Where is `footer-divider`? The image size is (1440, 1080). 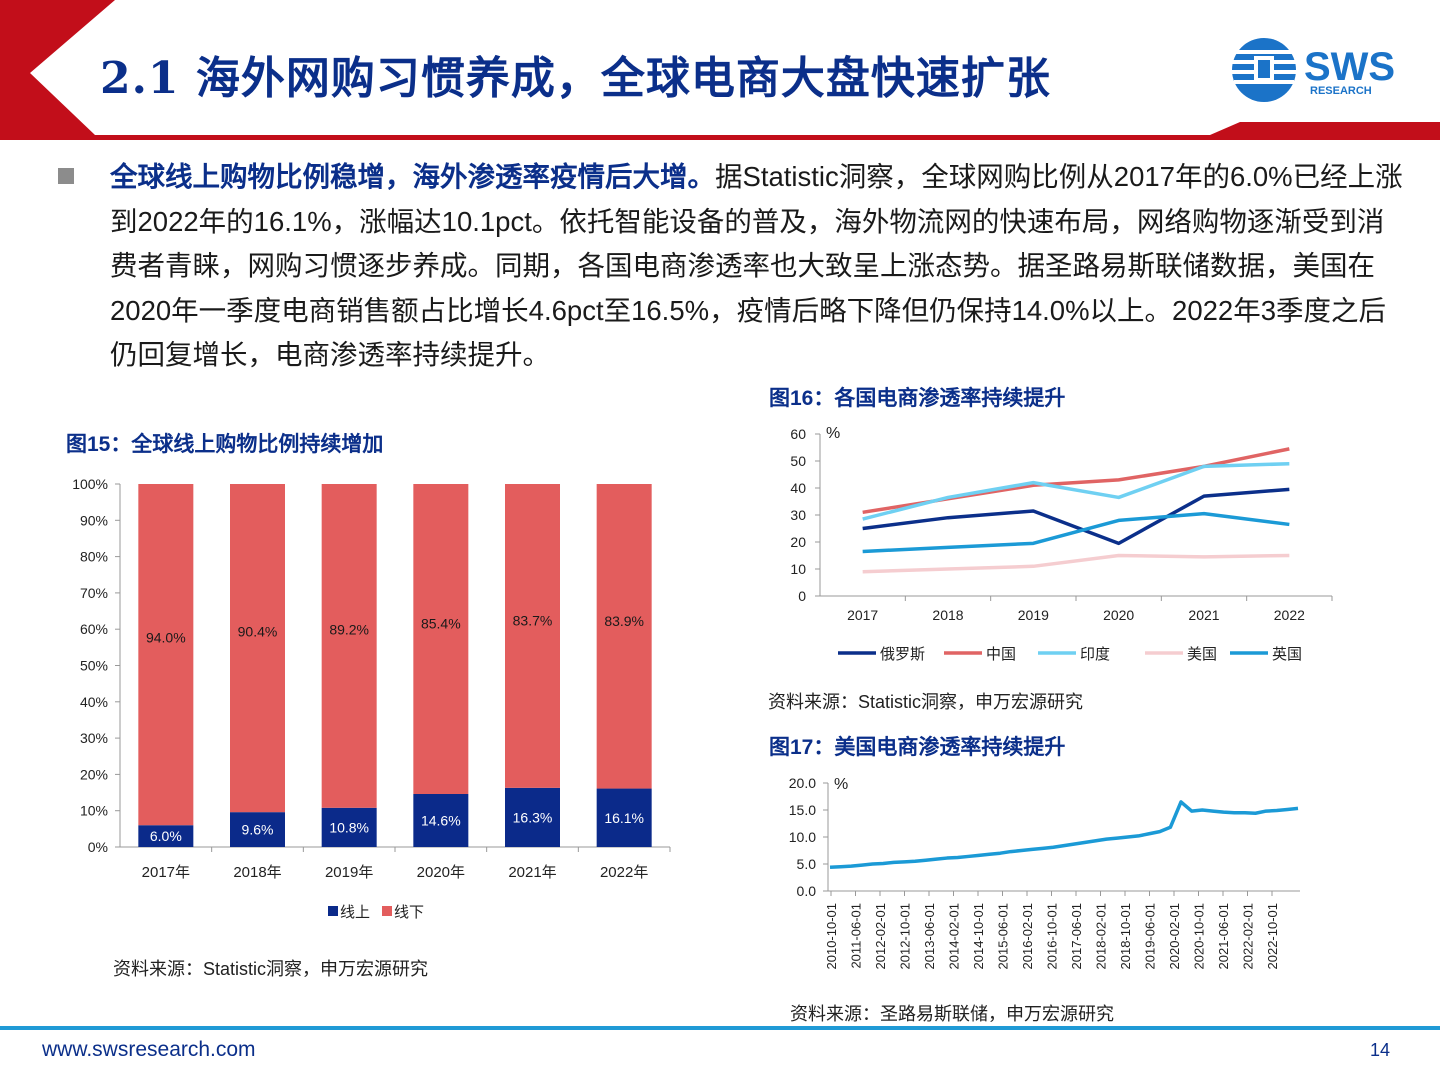 footer-divider is located at coordinates (720, 1028).